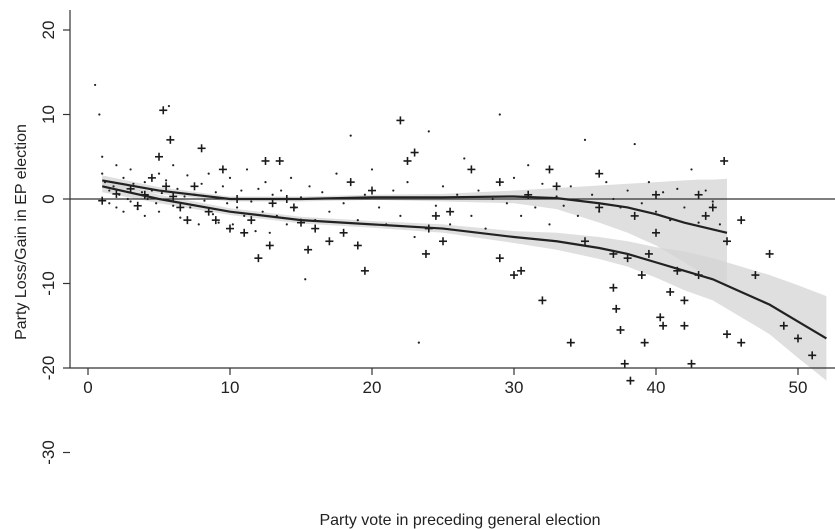 The image size is (835, 529). Describe the element at coordinates (87, 387) in the screenshot. I see `x-tick-label: 0` at that location.